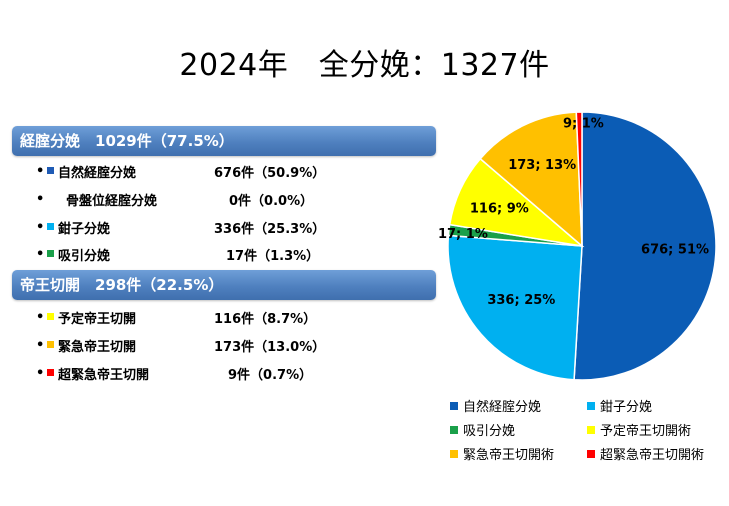 This screenshot has width=729, height=506. I want to click on data-label-vacuum: 17; 1%, so click(463, 234).